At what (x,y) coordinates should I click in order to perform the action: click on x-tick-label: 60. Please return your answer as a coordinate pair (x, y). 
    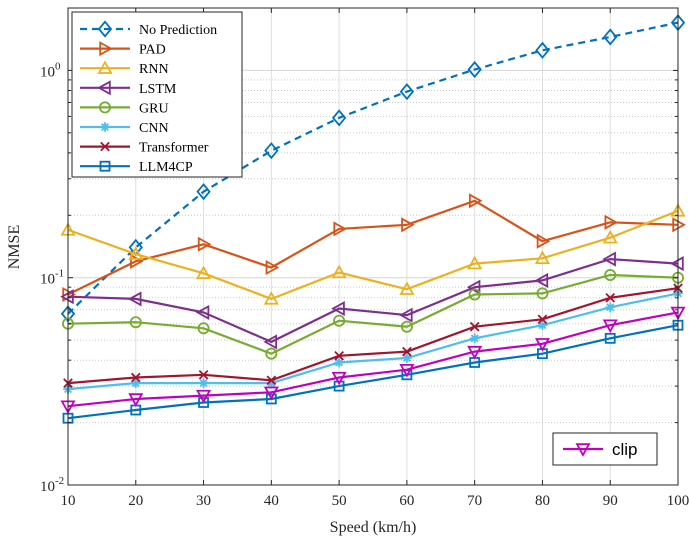
    Looking at the image, I should click on (406, 501).